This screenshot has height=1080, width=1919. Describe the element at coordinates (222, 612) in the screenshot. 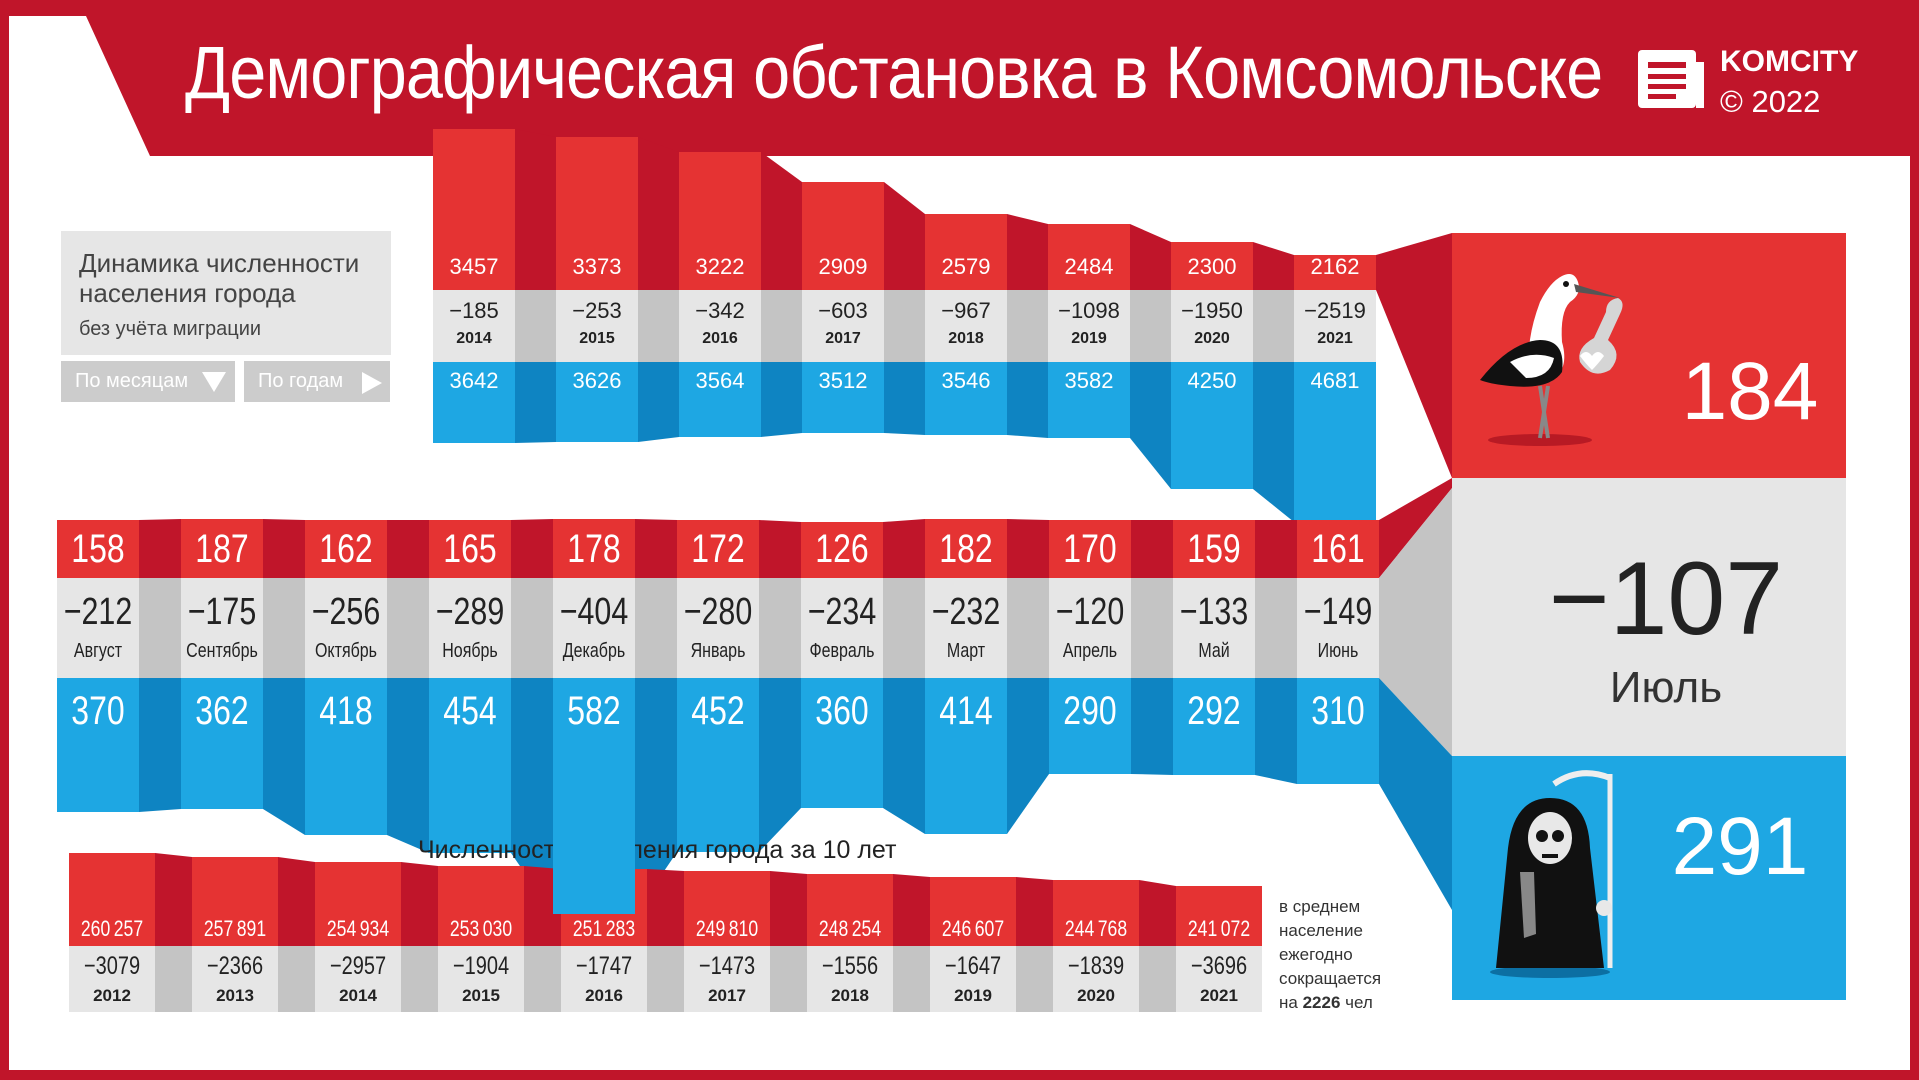

I see `monthly-balance-label: −175` at that location.